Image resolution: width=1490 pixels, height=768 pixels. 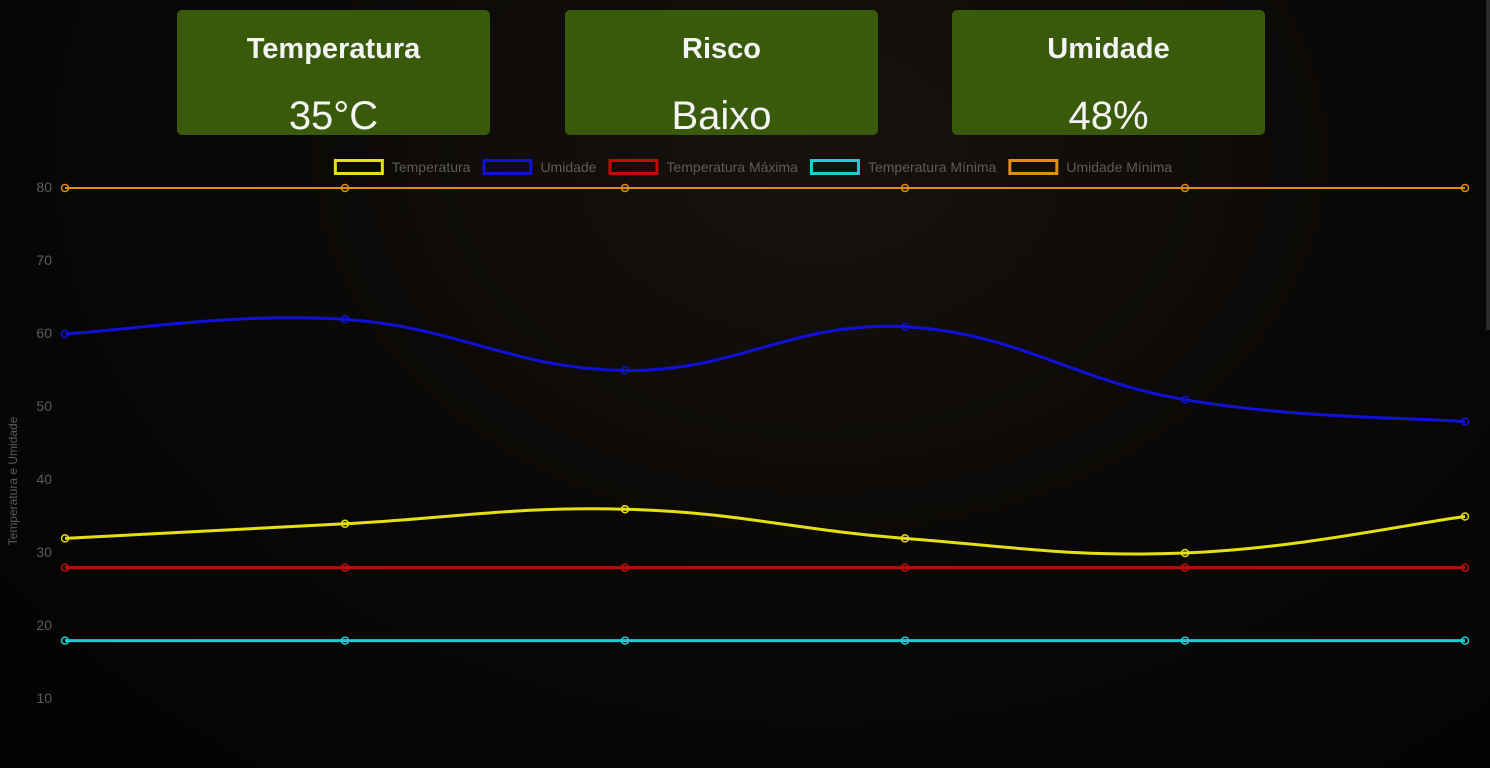 I want to click on temperature-card-title: Temperatura, so click(x=333, y=49).